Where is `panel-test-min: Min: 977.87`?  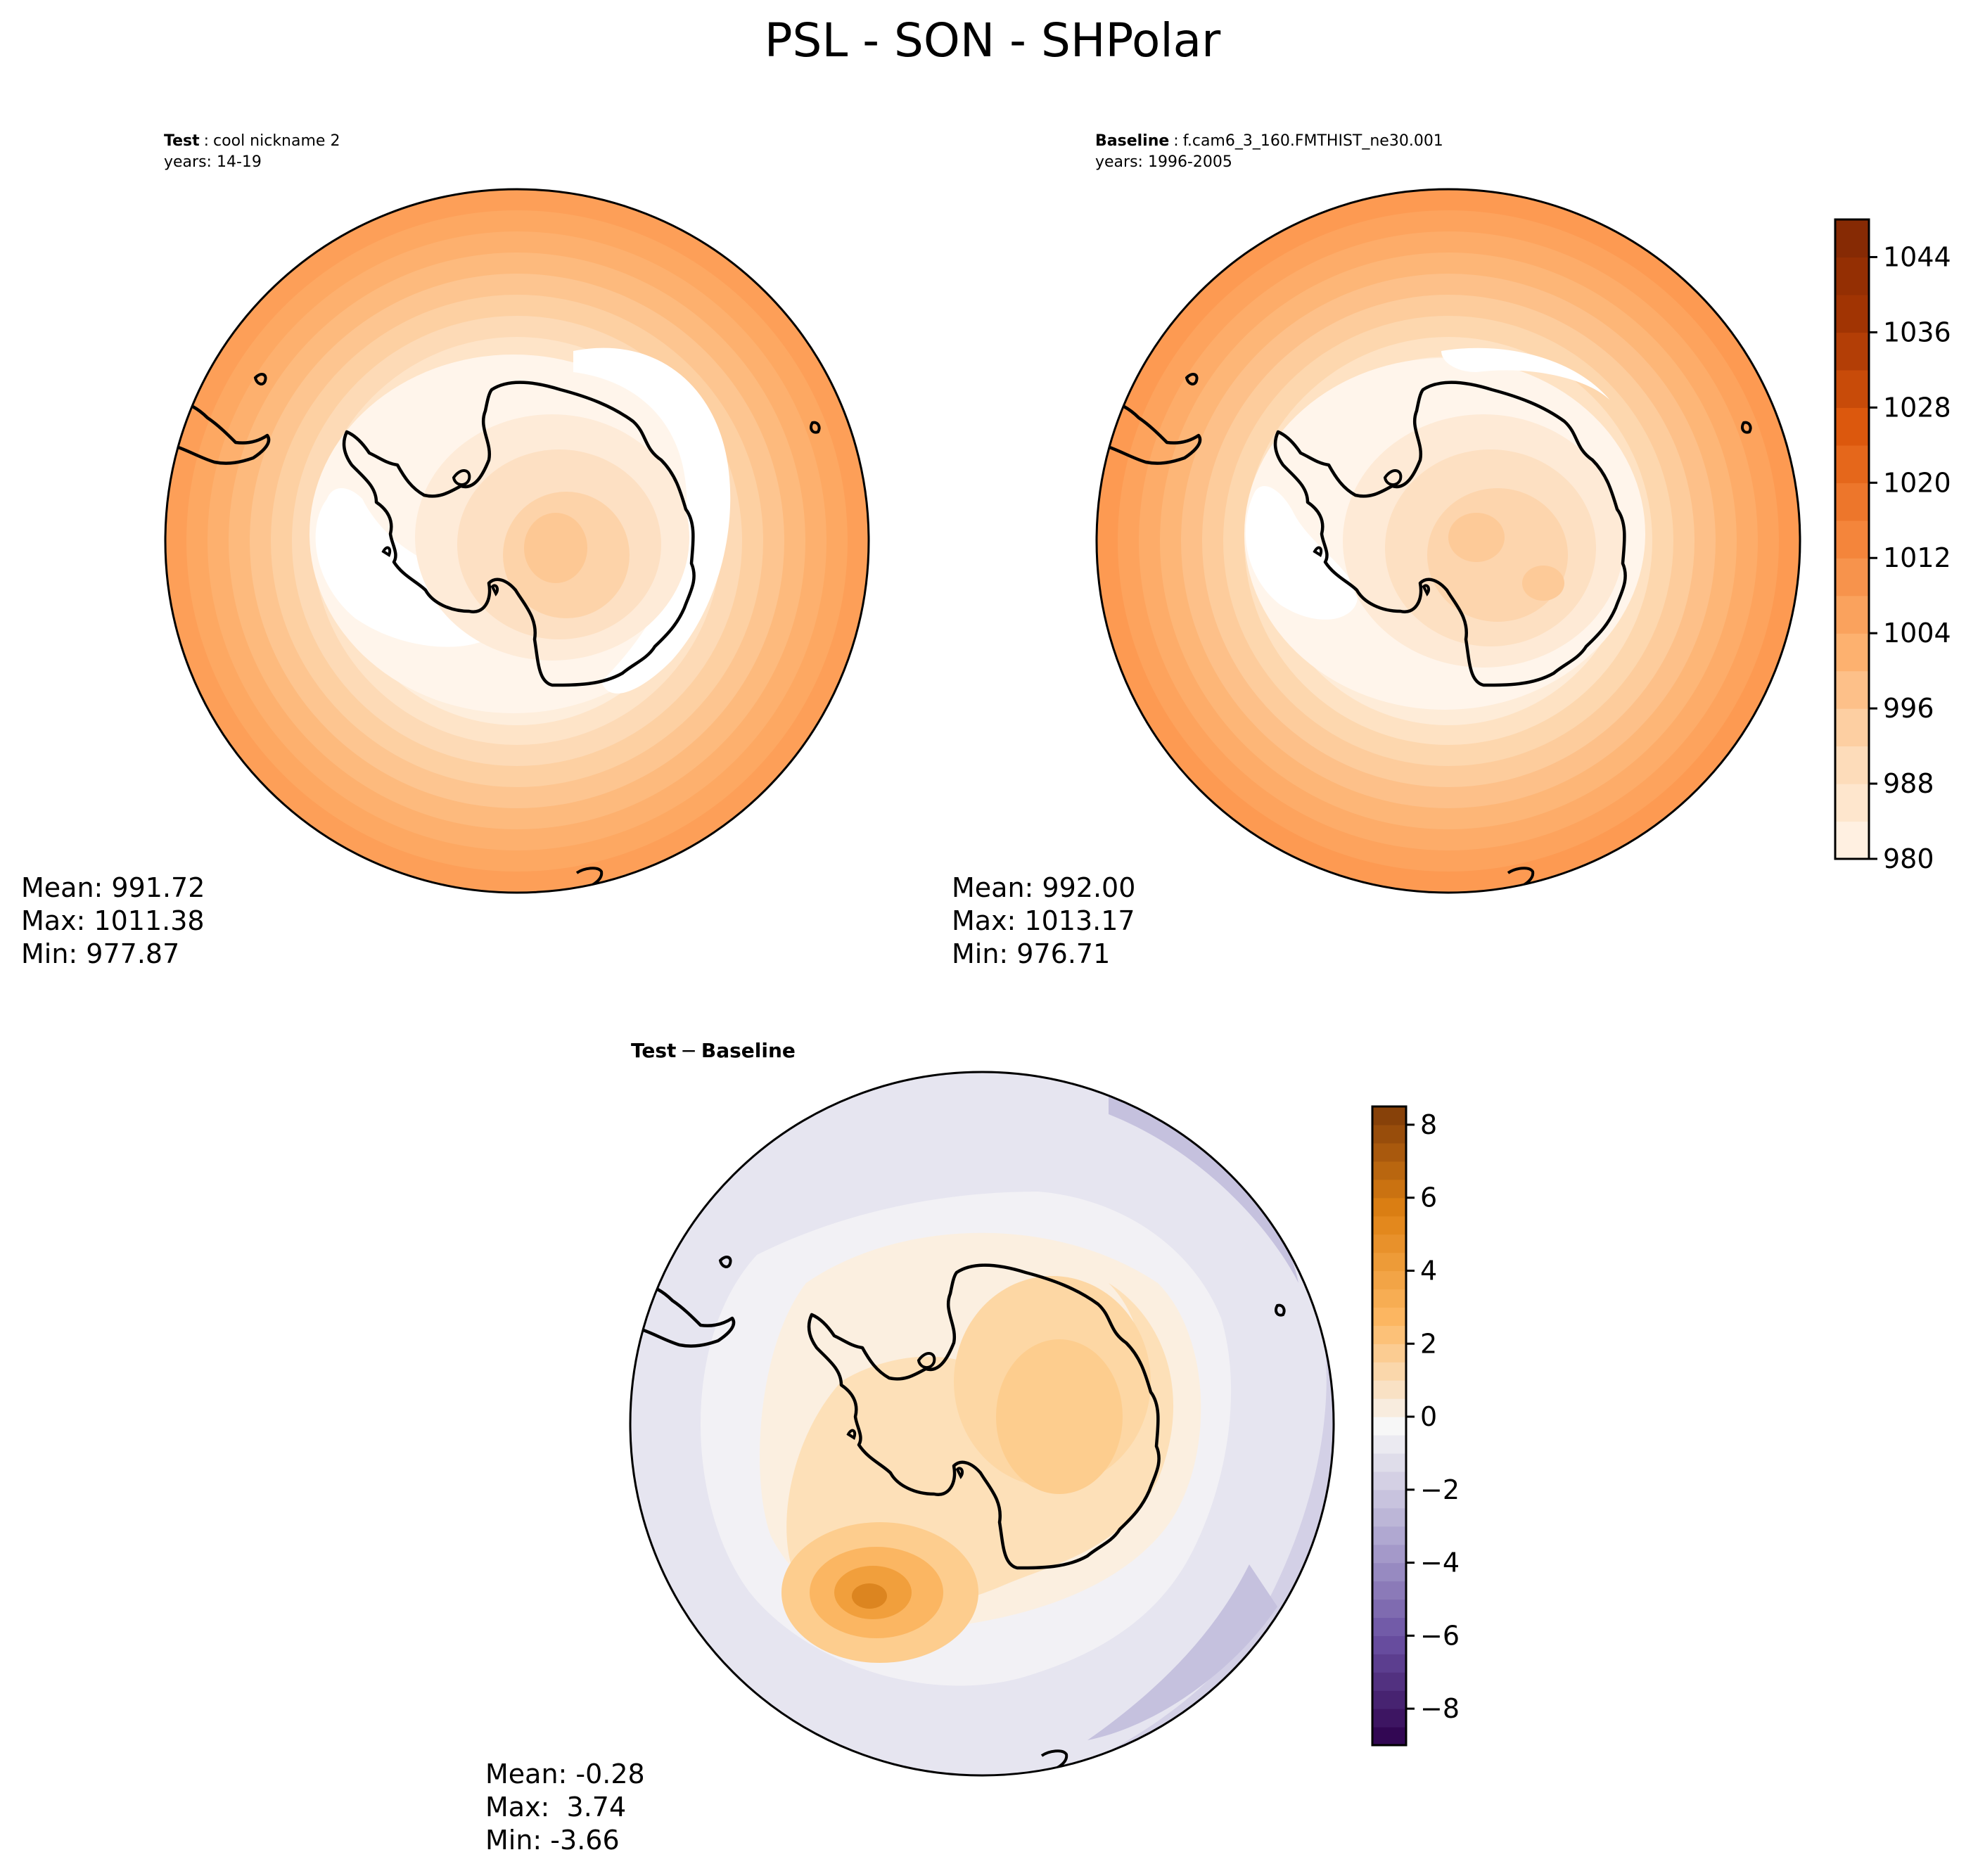 panel-test-min: Min: 977.87 is located at coordinates (100, 954).